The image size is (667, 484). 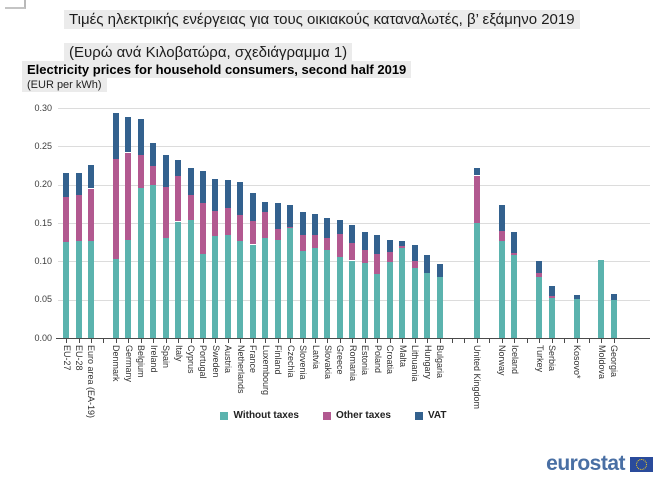 What do you see at coordinates (43, 107) in the screenshot?
I see `y-axis-tick-label: 0.30` at bounding box center [43, 107].